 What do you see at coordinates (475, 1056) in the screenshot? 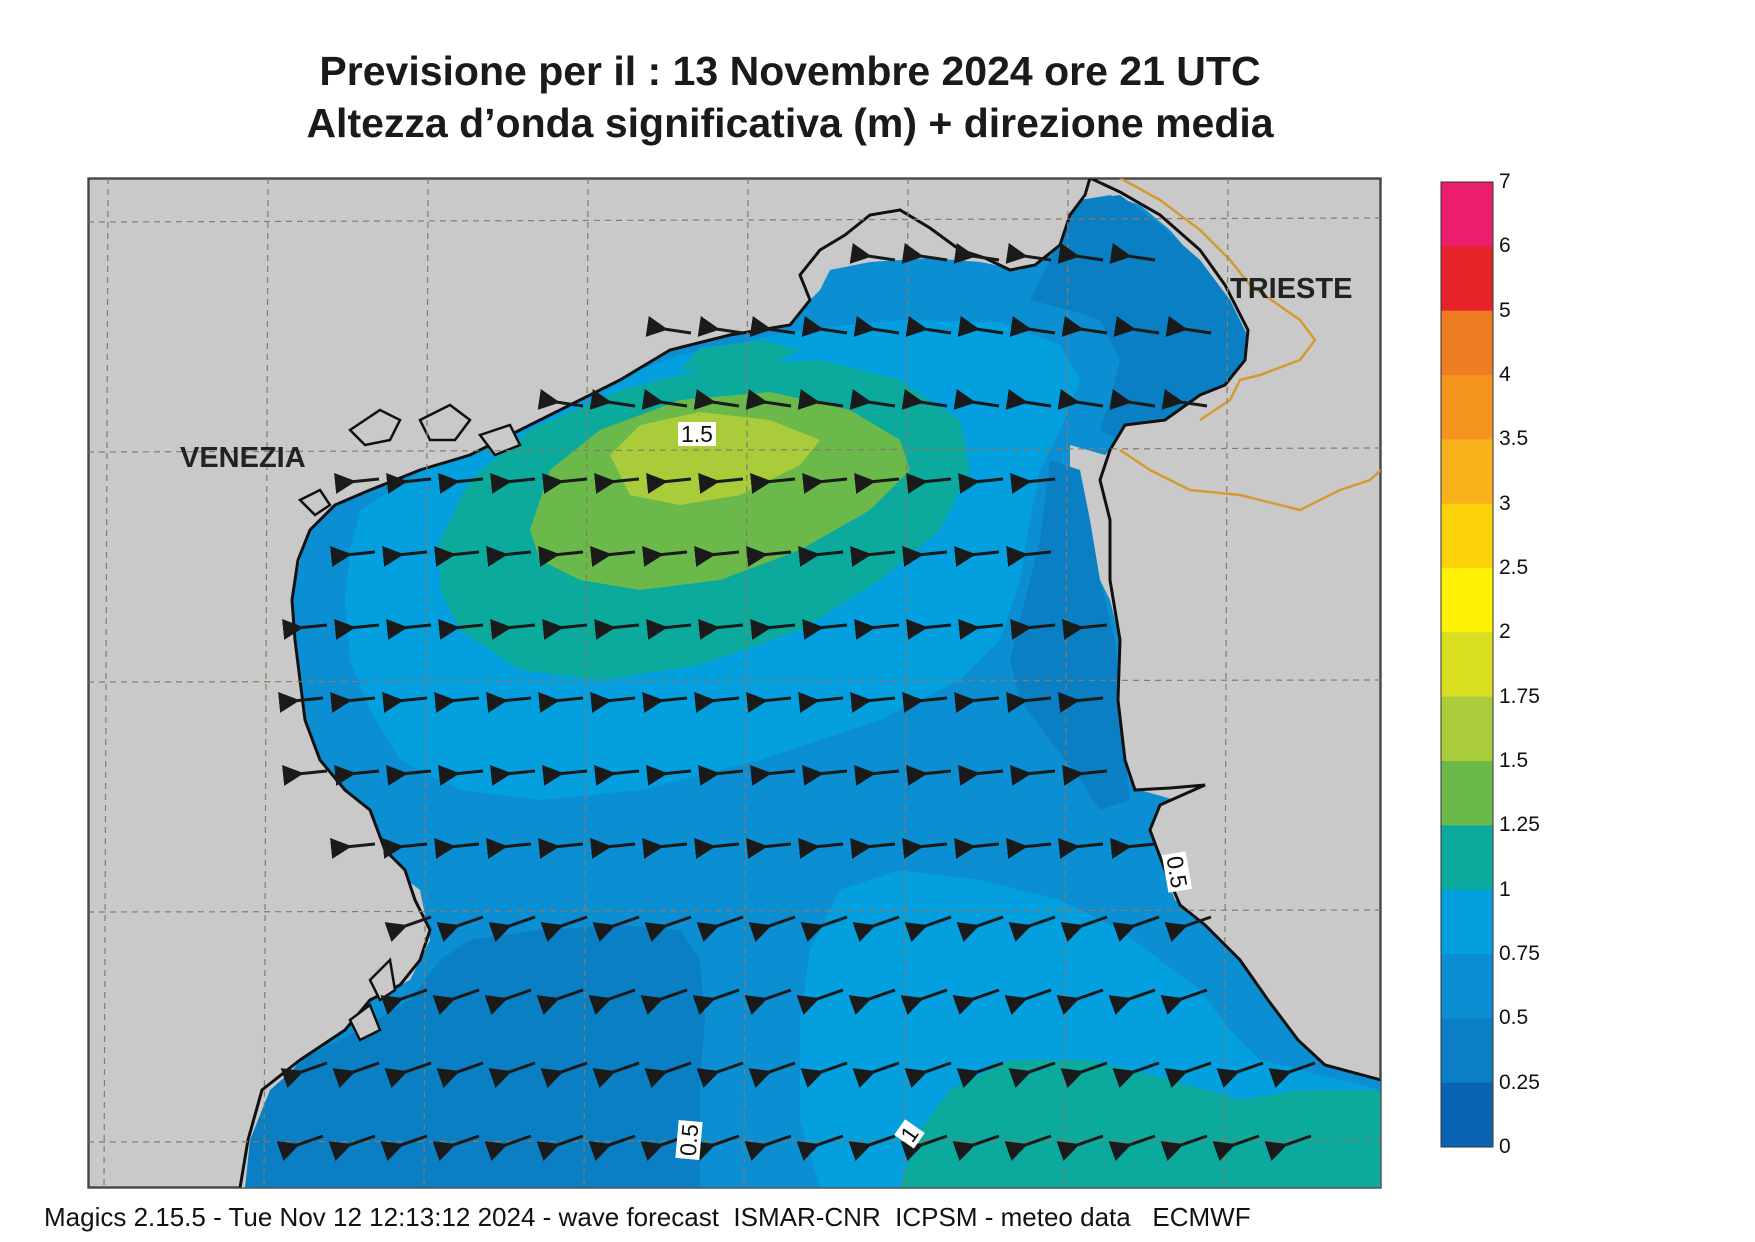
I see `contour-0.25-0.5-south` at bounding box center [475, 1056].